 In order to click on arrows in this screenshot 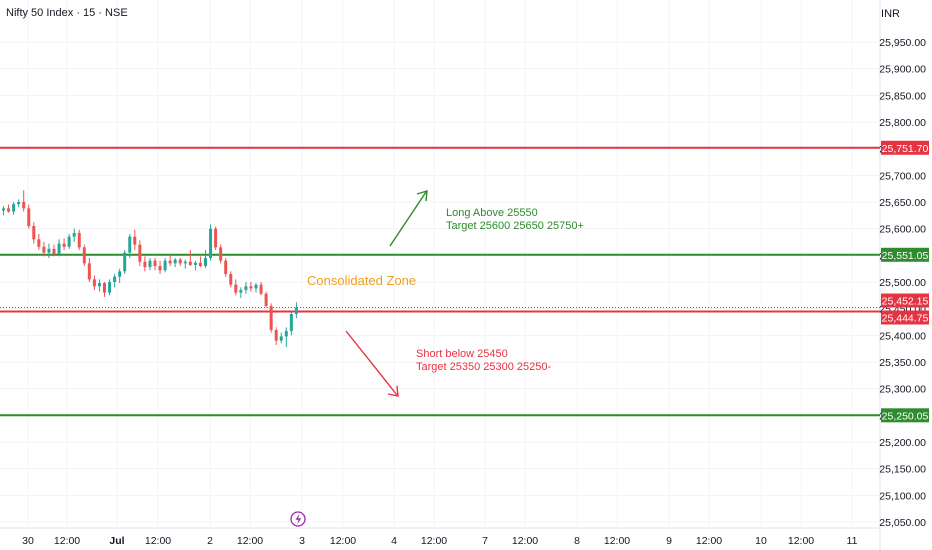, I will do `click(386, 293)`.